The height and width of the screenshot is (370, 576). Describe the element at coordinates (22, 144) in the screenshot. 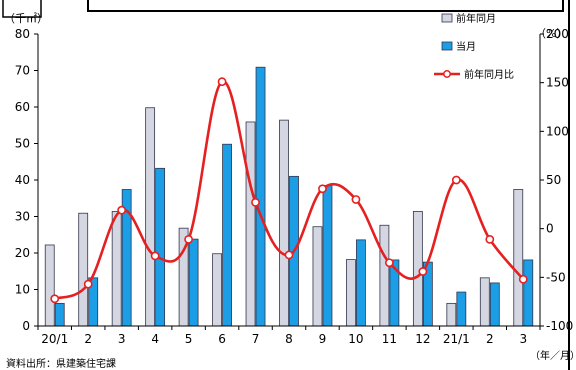

I see `y-left-tick-label: 50` at that location.